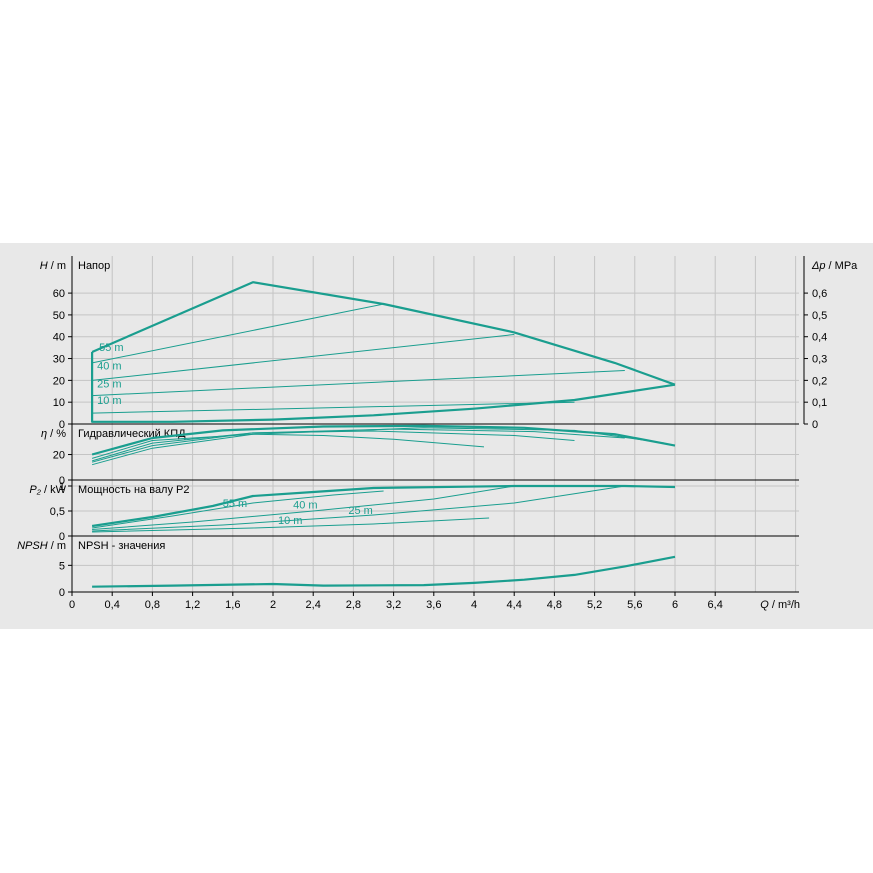 The width and height of the screenshot is (873, 873). I want to click on series-line-head-25m, so click(358, 383).